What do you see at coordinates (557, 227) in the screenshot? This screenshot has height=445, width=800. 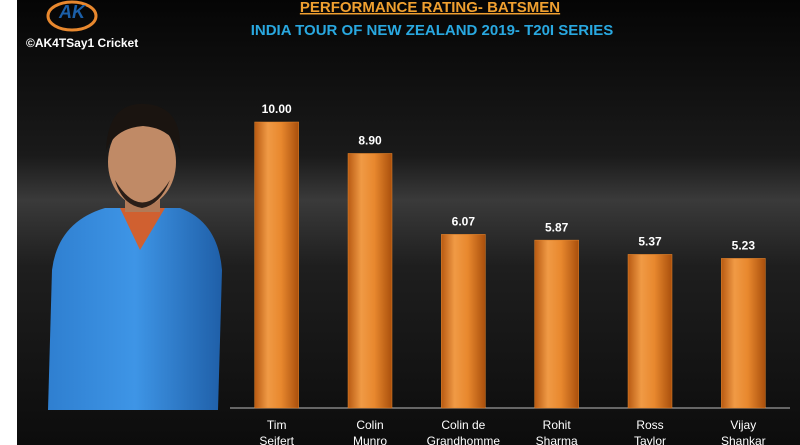 I see `value-label: 5.87` at bounding box center [557, 227].